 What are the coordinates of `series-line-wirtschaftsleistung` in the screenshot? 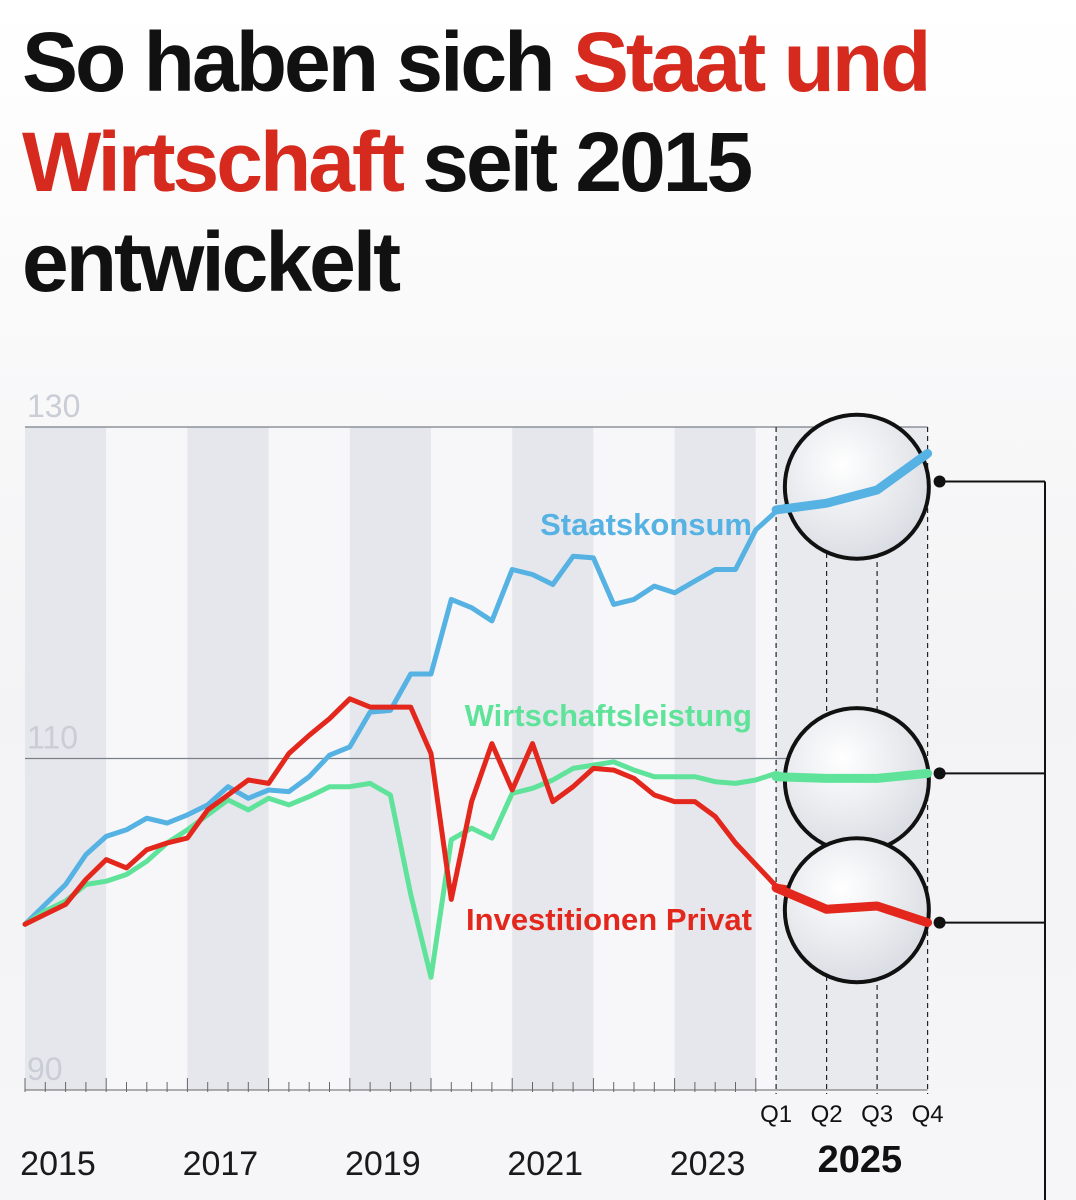 It's located at (431, 869).